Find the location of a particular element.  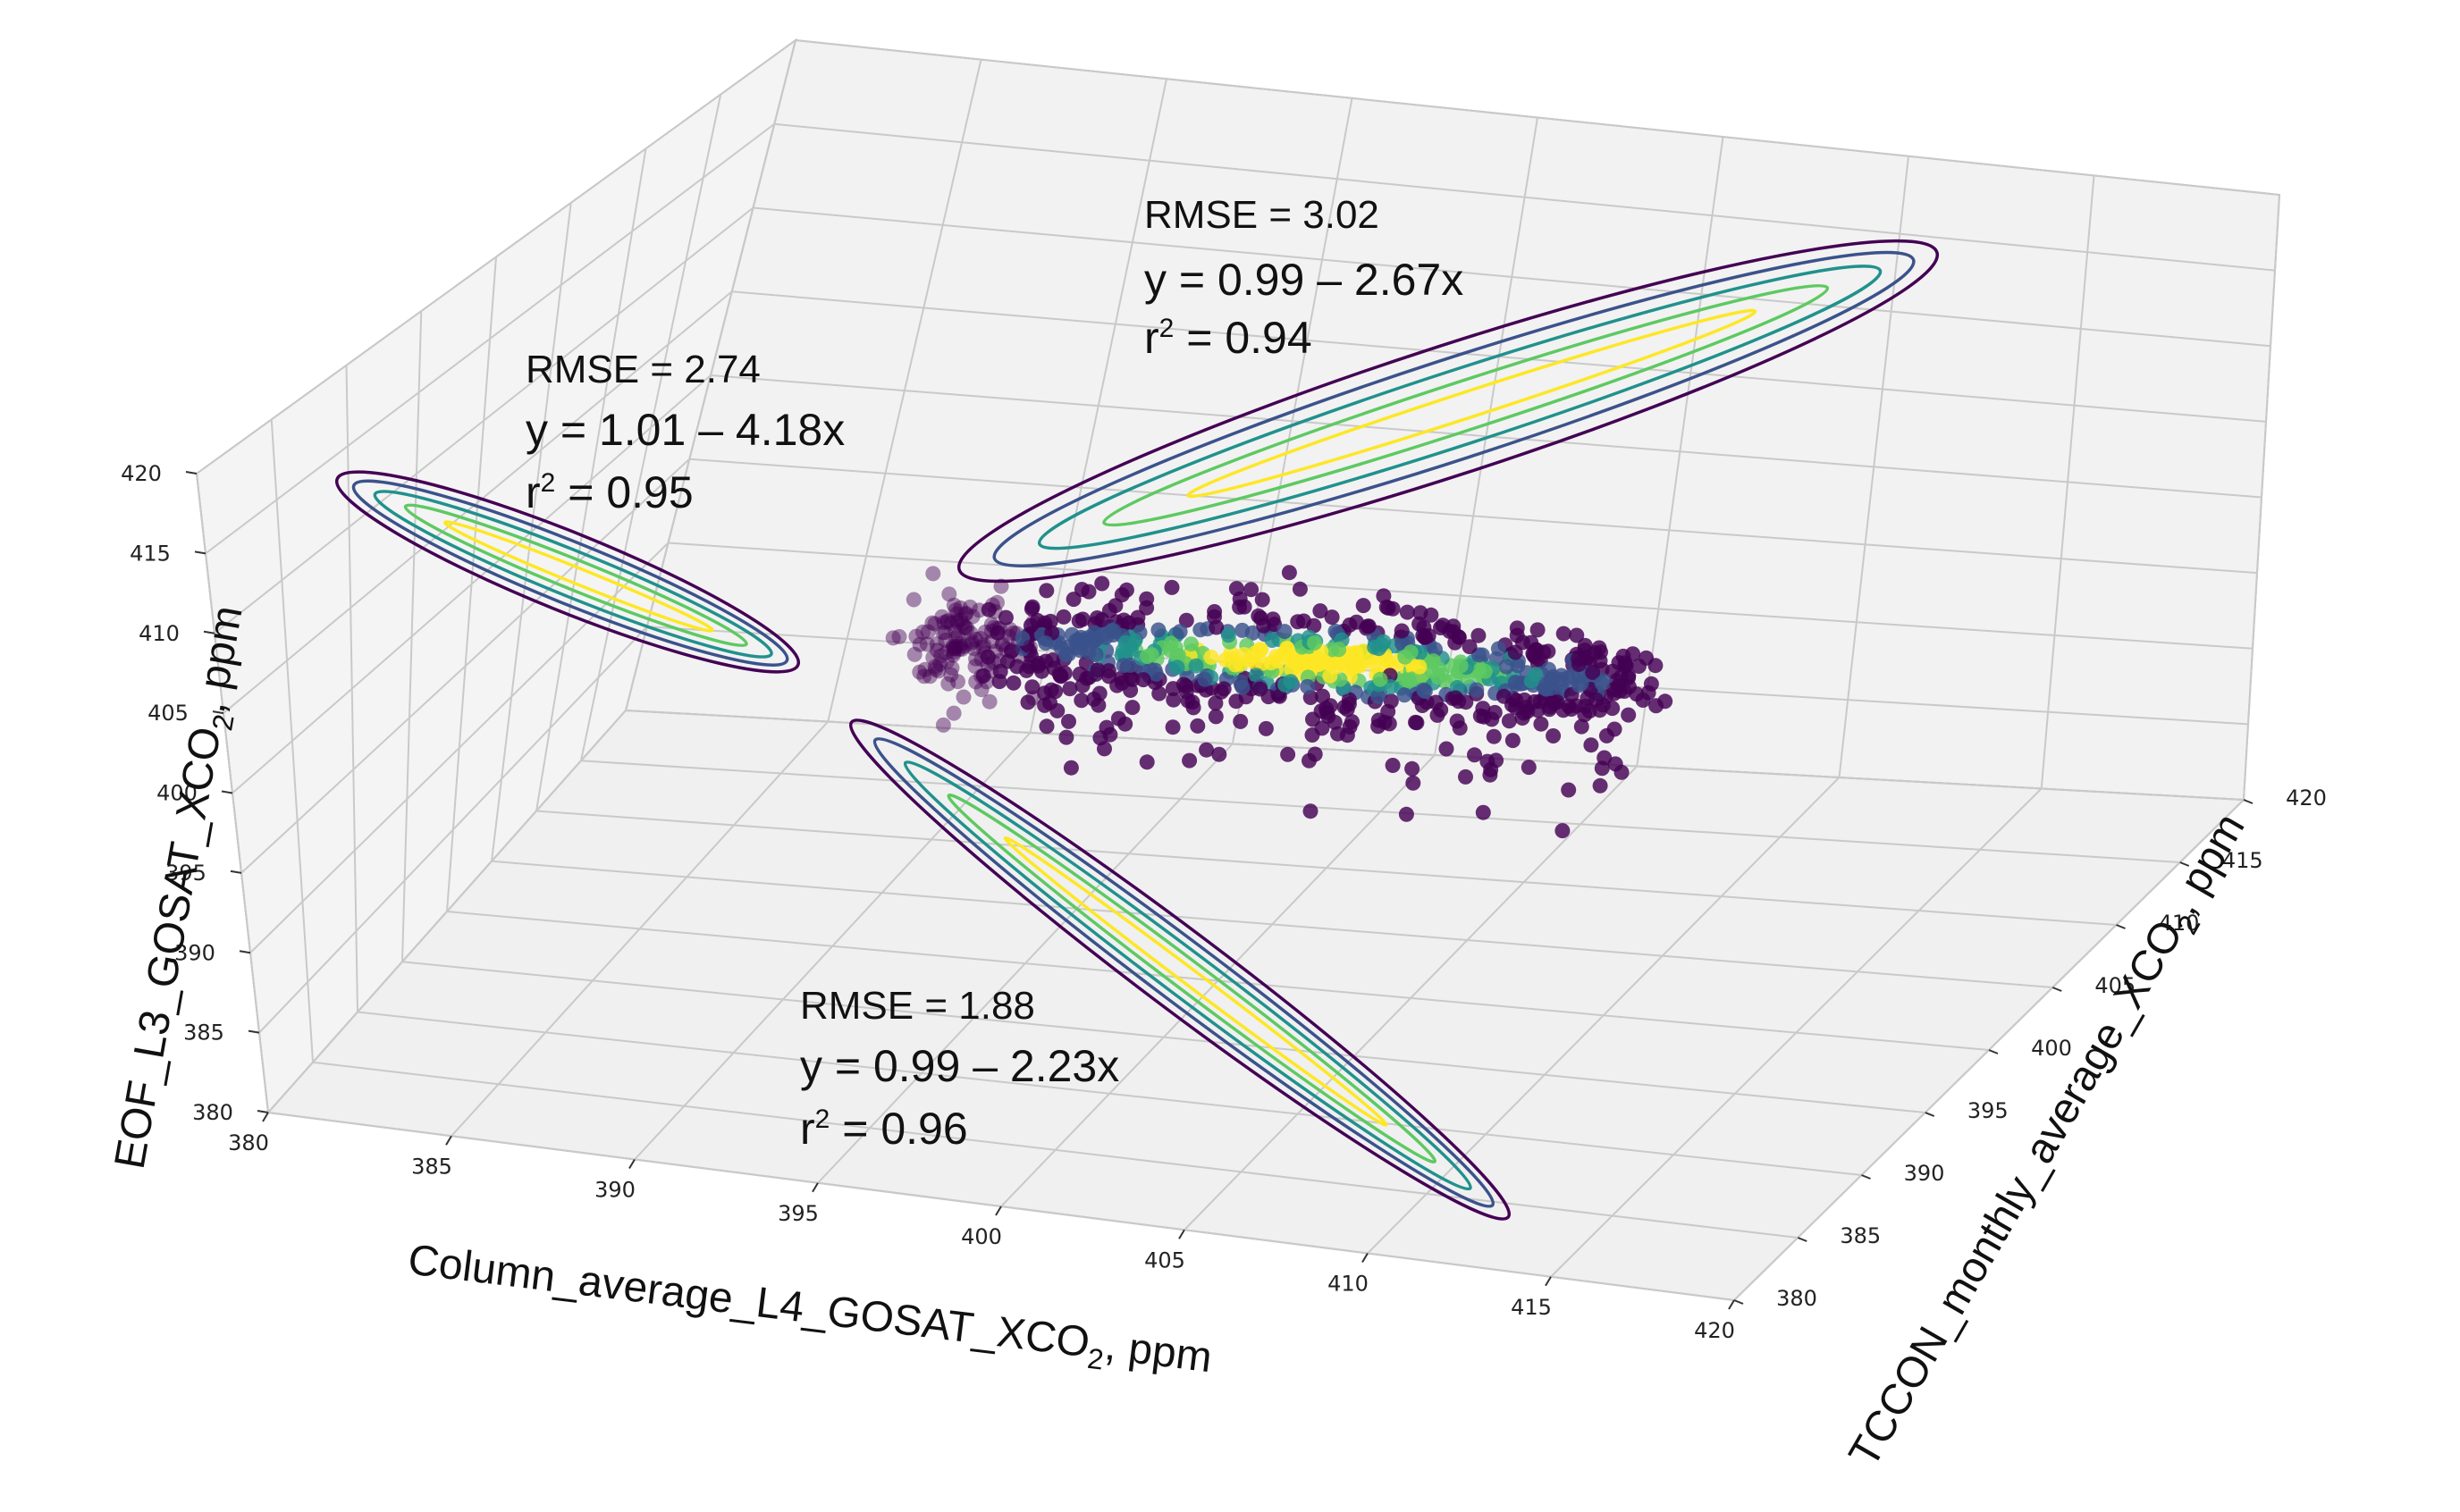

annotation-r2-back: r2 = 0.94 is located at coordinates (1228, 338).